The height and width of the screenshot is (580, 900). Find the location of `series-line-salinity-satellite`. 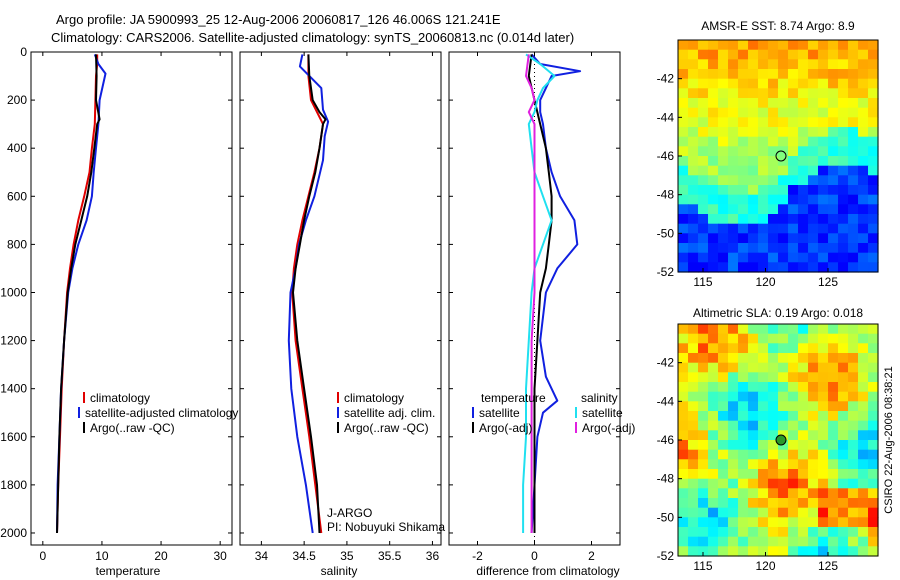

series-line-salinity-satellite is located at coordinates (539, 293).